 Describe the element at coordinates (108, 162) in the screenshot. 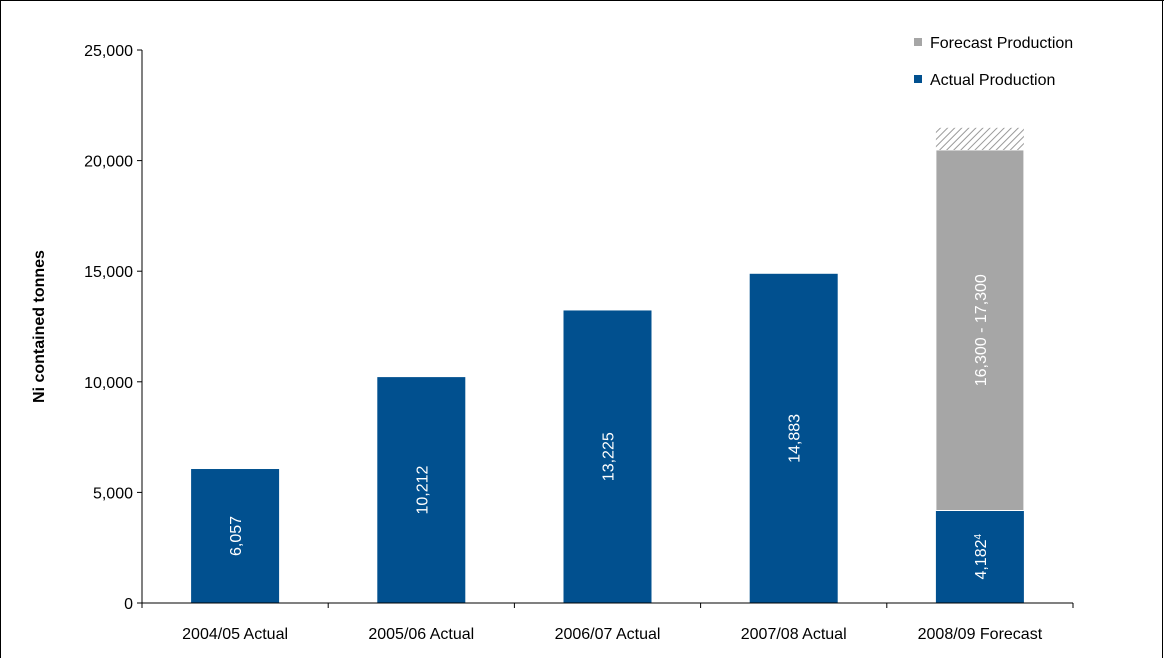

I see `y-tick-label: 20,000` at that location.